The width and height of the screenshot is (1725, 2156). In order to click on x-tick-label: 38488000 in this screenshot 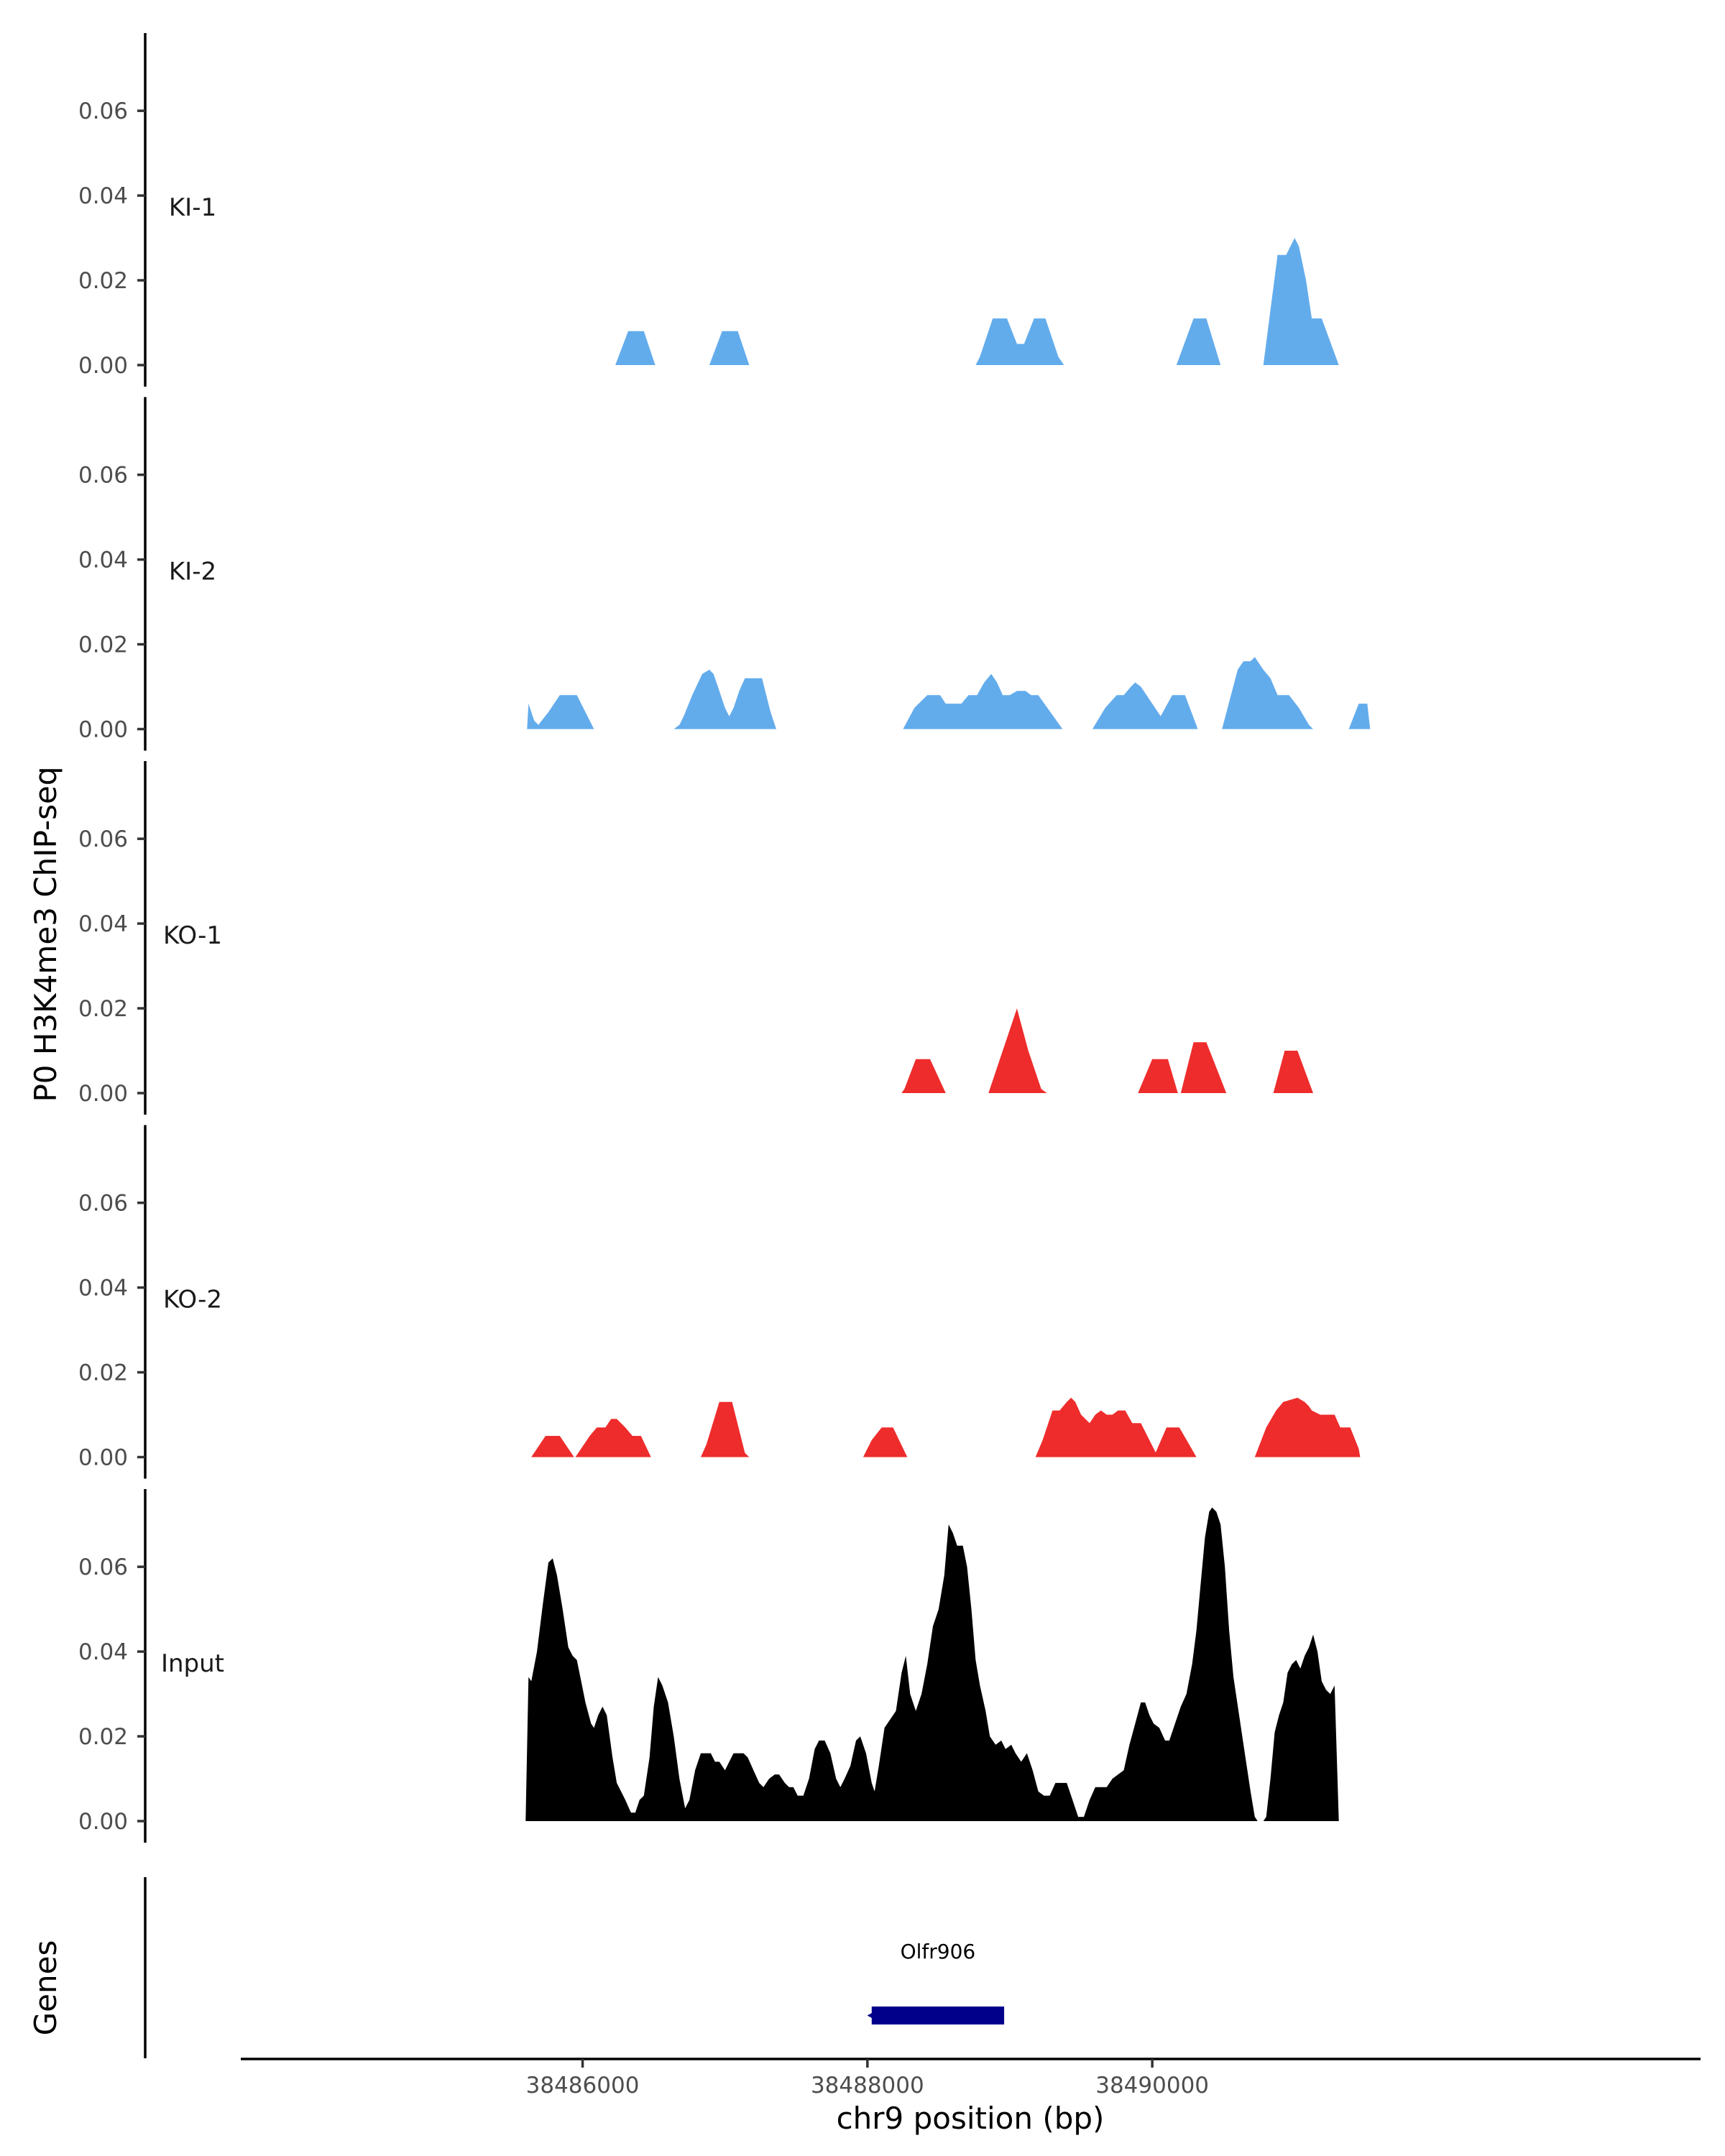, I will do `click(867, 2086)`.